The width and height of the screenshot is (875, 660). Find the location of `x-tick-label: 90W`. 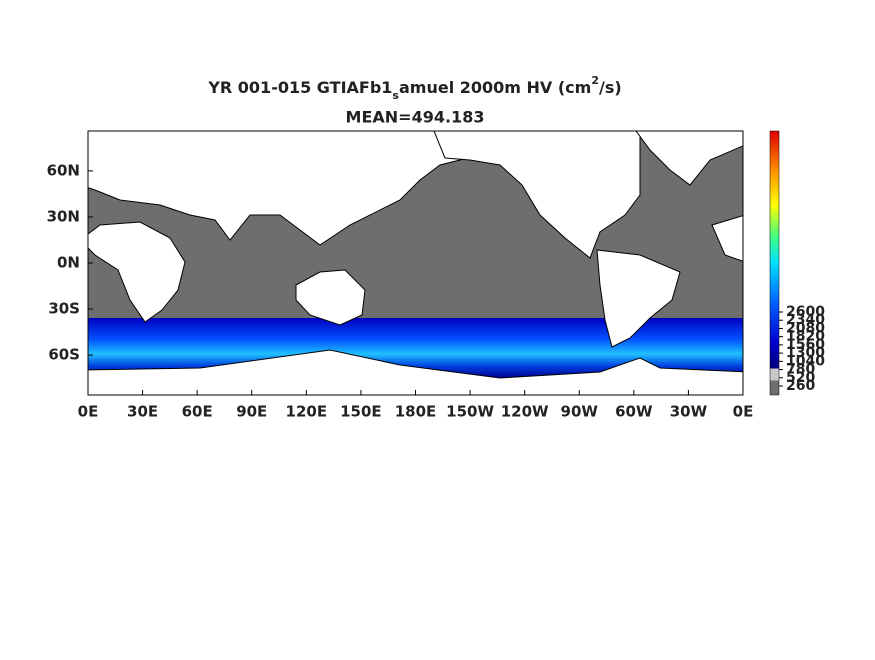

x-tick-label: 90W is located at coordinates (580, 412).